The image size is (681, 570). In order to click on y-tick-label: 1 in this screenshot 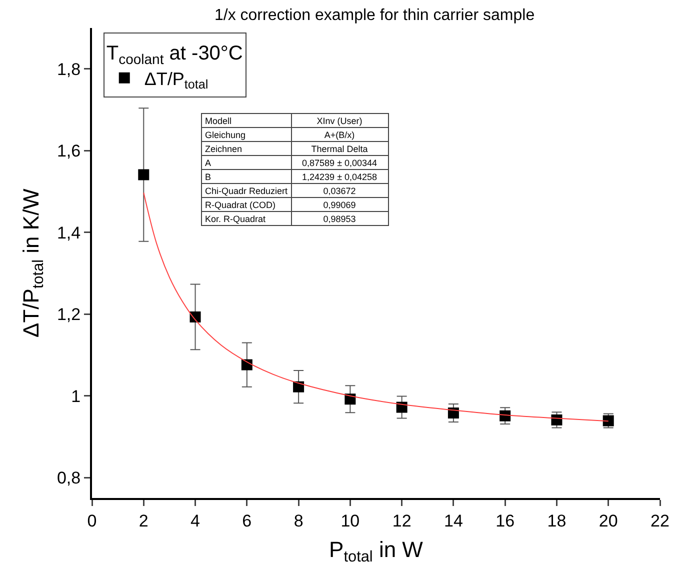, I will do `click(76, 396)`.